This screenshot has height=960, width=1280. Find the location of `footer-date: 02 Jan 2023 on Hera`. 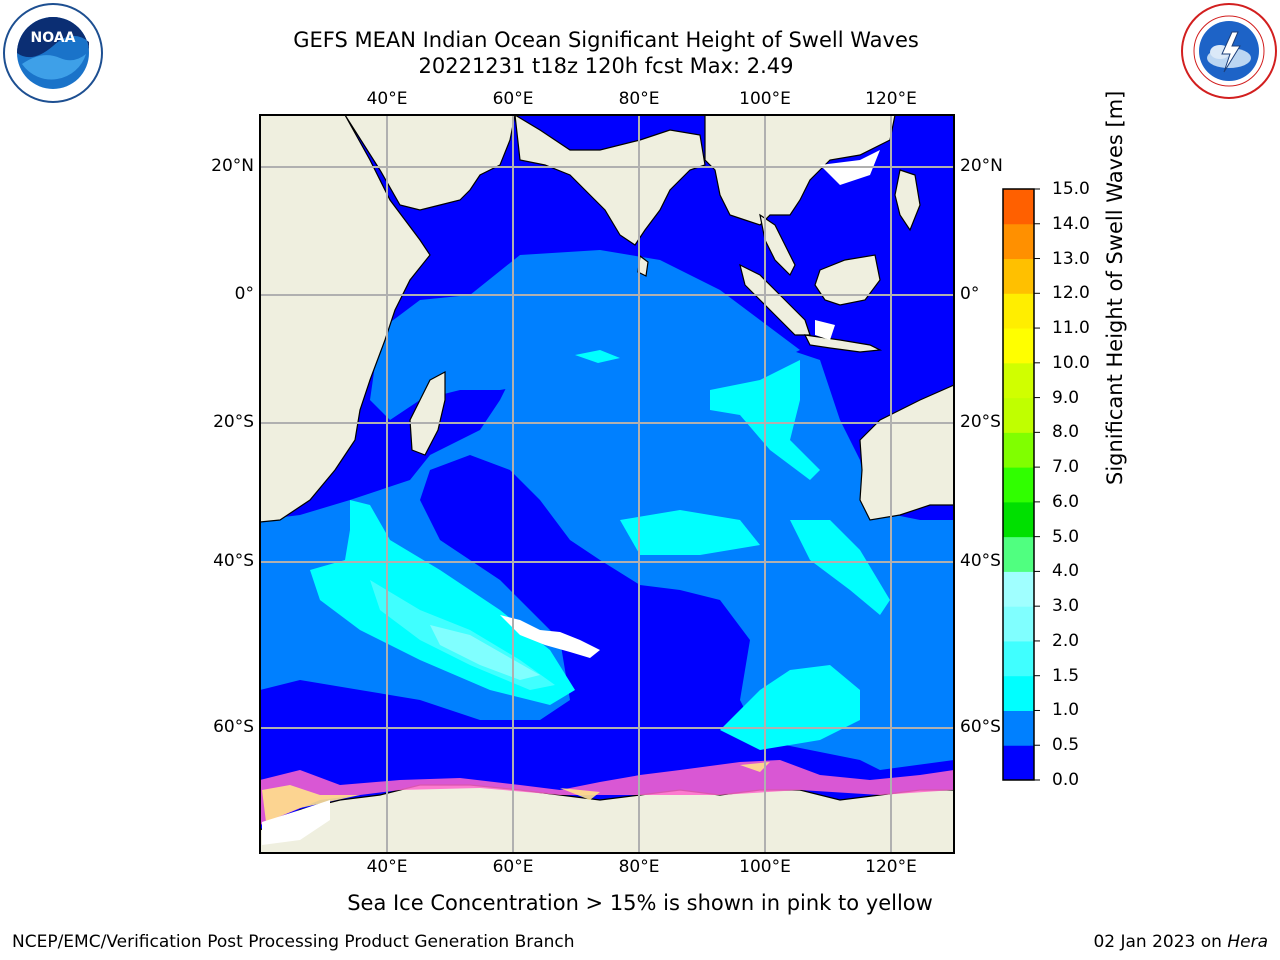

footer-date: 02 Jan 2023 on Hera is located at coordinates (1180, 942).